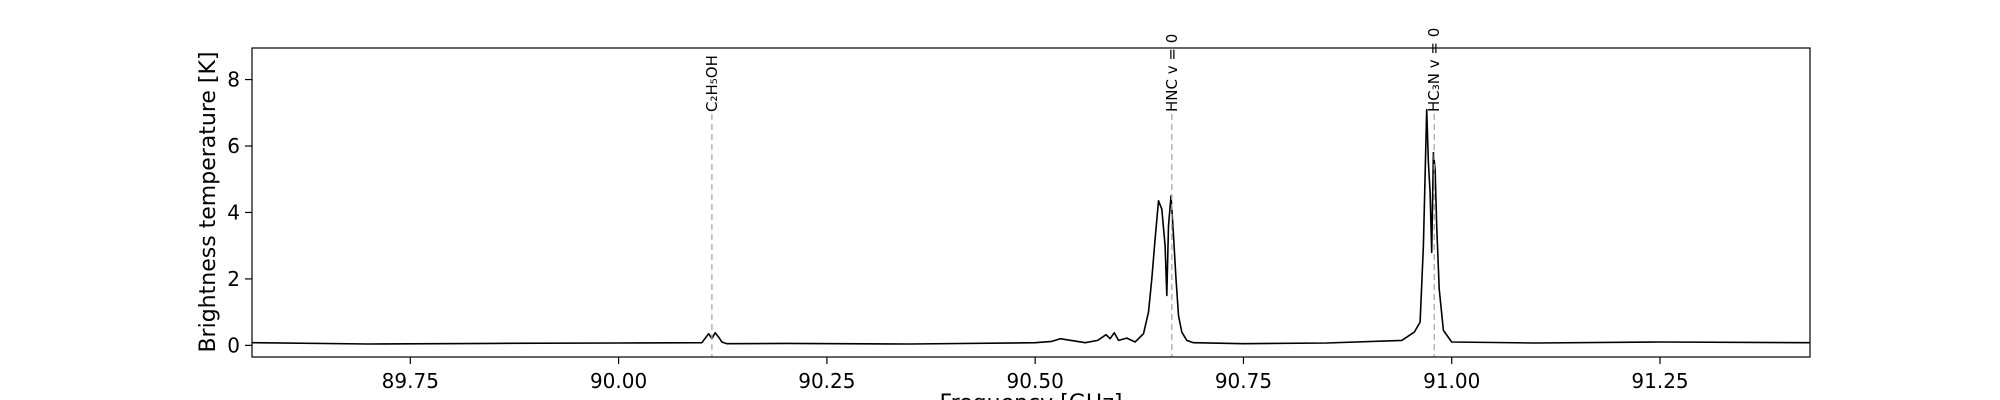 The height and width of the screenshot is (400, 2000). What do you see at coordinates (233, 279) in the screenshot?
I see `y-tick-label: 2` at bounding box center [233, 279].